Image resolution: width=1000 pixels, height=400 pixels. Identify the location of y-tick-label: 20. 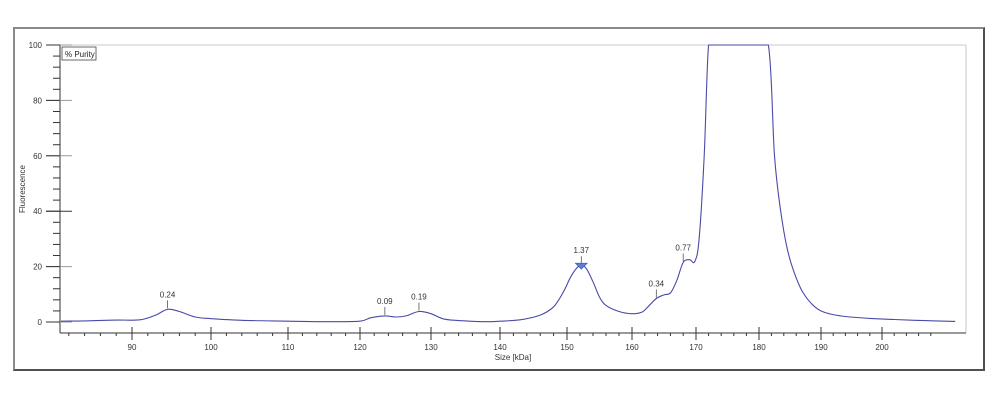
(37, 267).